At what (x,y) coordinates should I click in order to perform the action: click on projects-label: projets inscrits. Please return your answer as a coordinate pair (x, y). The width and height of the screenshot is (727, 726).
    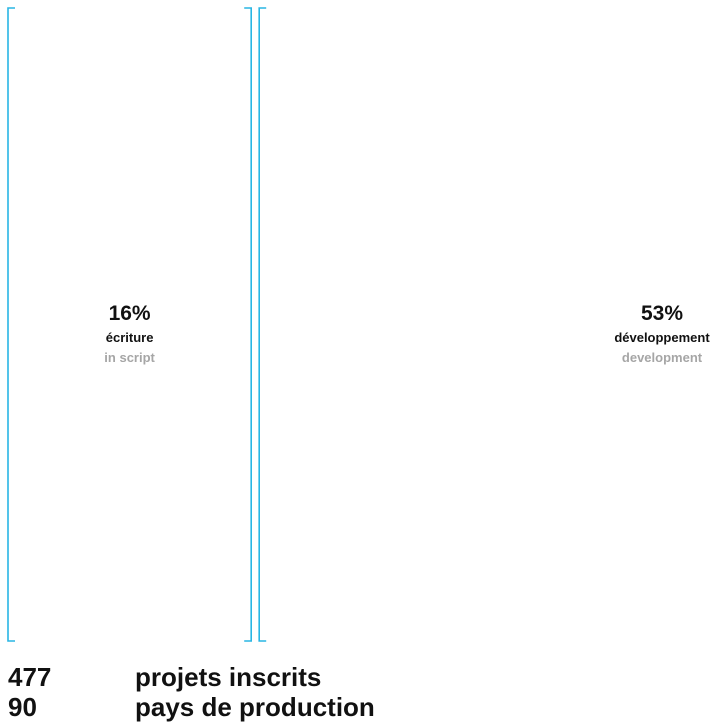
    Looking at the image, I should click on (228, 677).